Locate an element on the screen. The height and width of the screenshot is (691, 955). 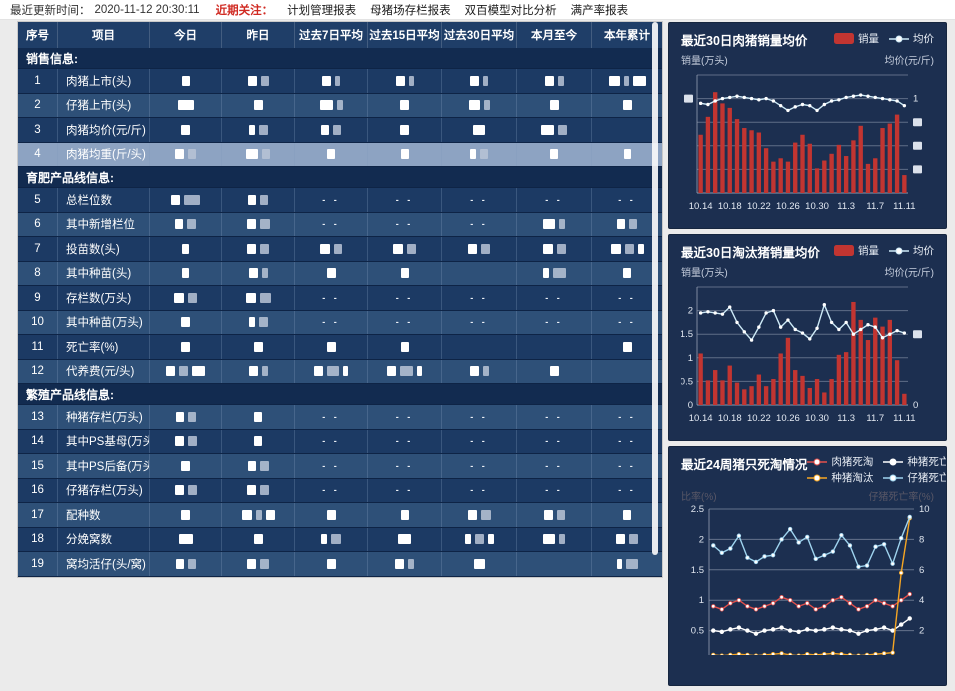
table-row: 1 肉猪上市(头) is located at coordinates (340, 81).